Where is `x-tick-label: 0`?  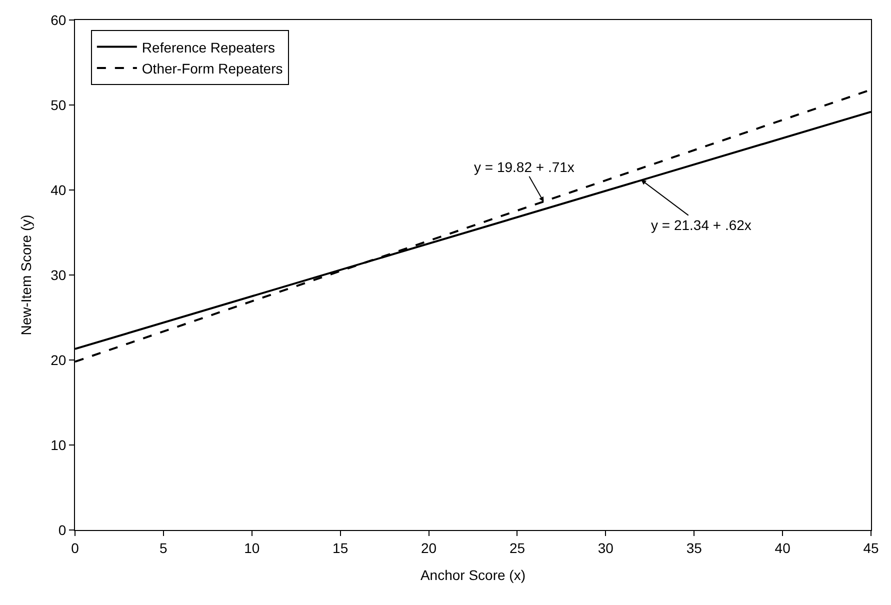 x-tick-label: 0 is located at coordinates (75, 548).